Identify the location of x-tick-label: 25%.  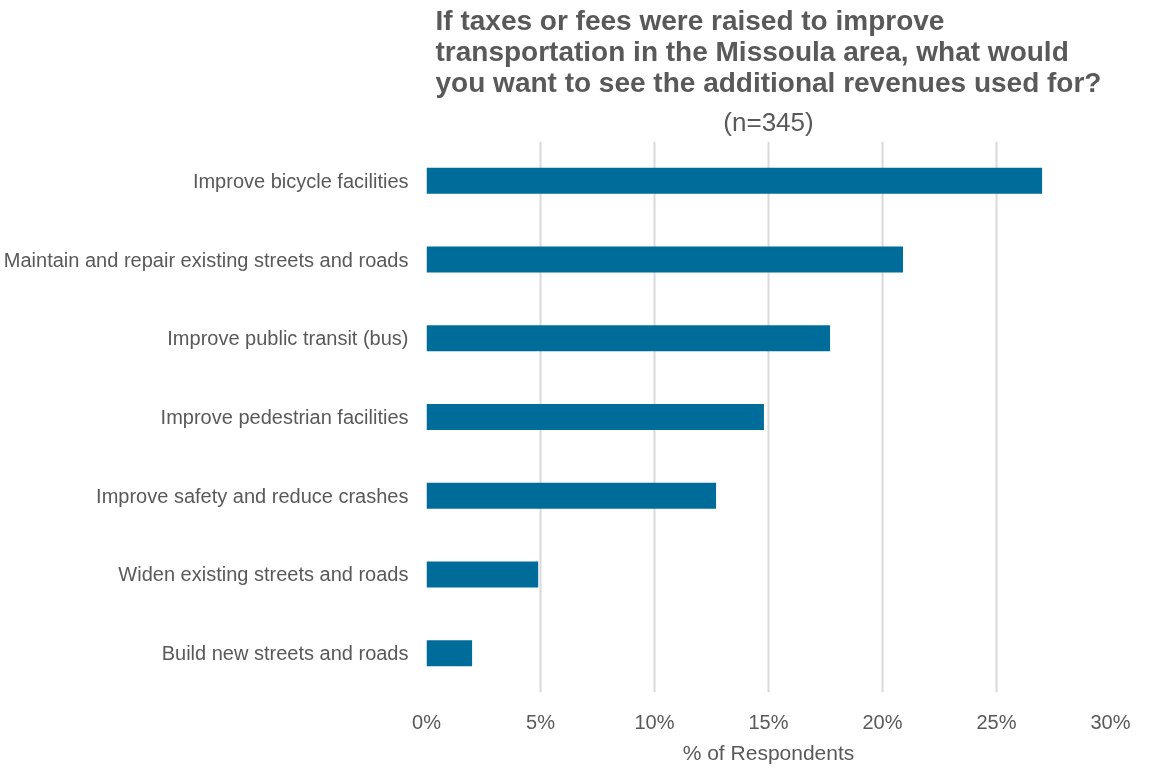
(996, 721).